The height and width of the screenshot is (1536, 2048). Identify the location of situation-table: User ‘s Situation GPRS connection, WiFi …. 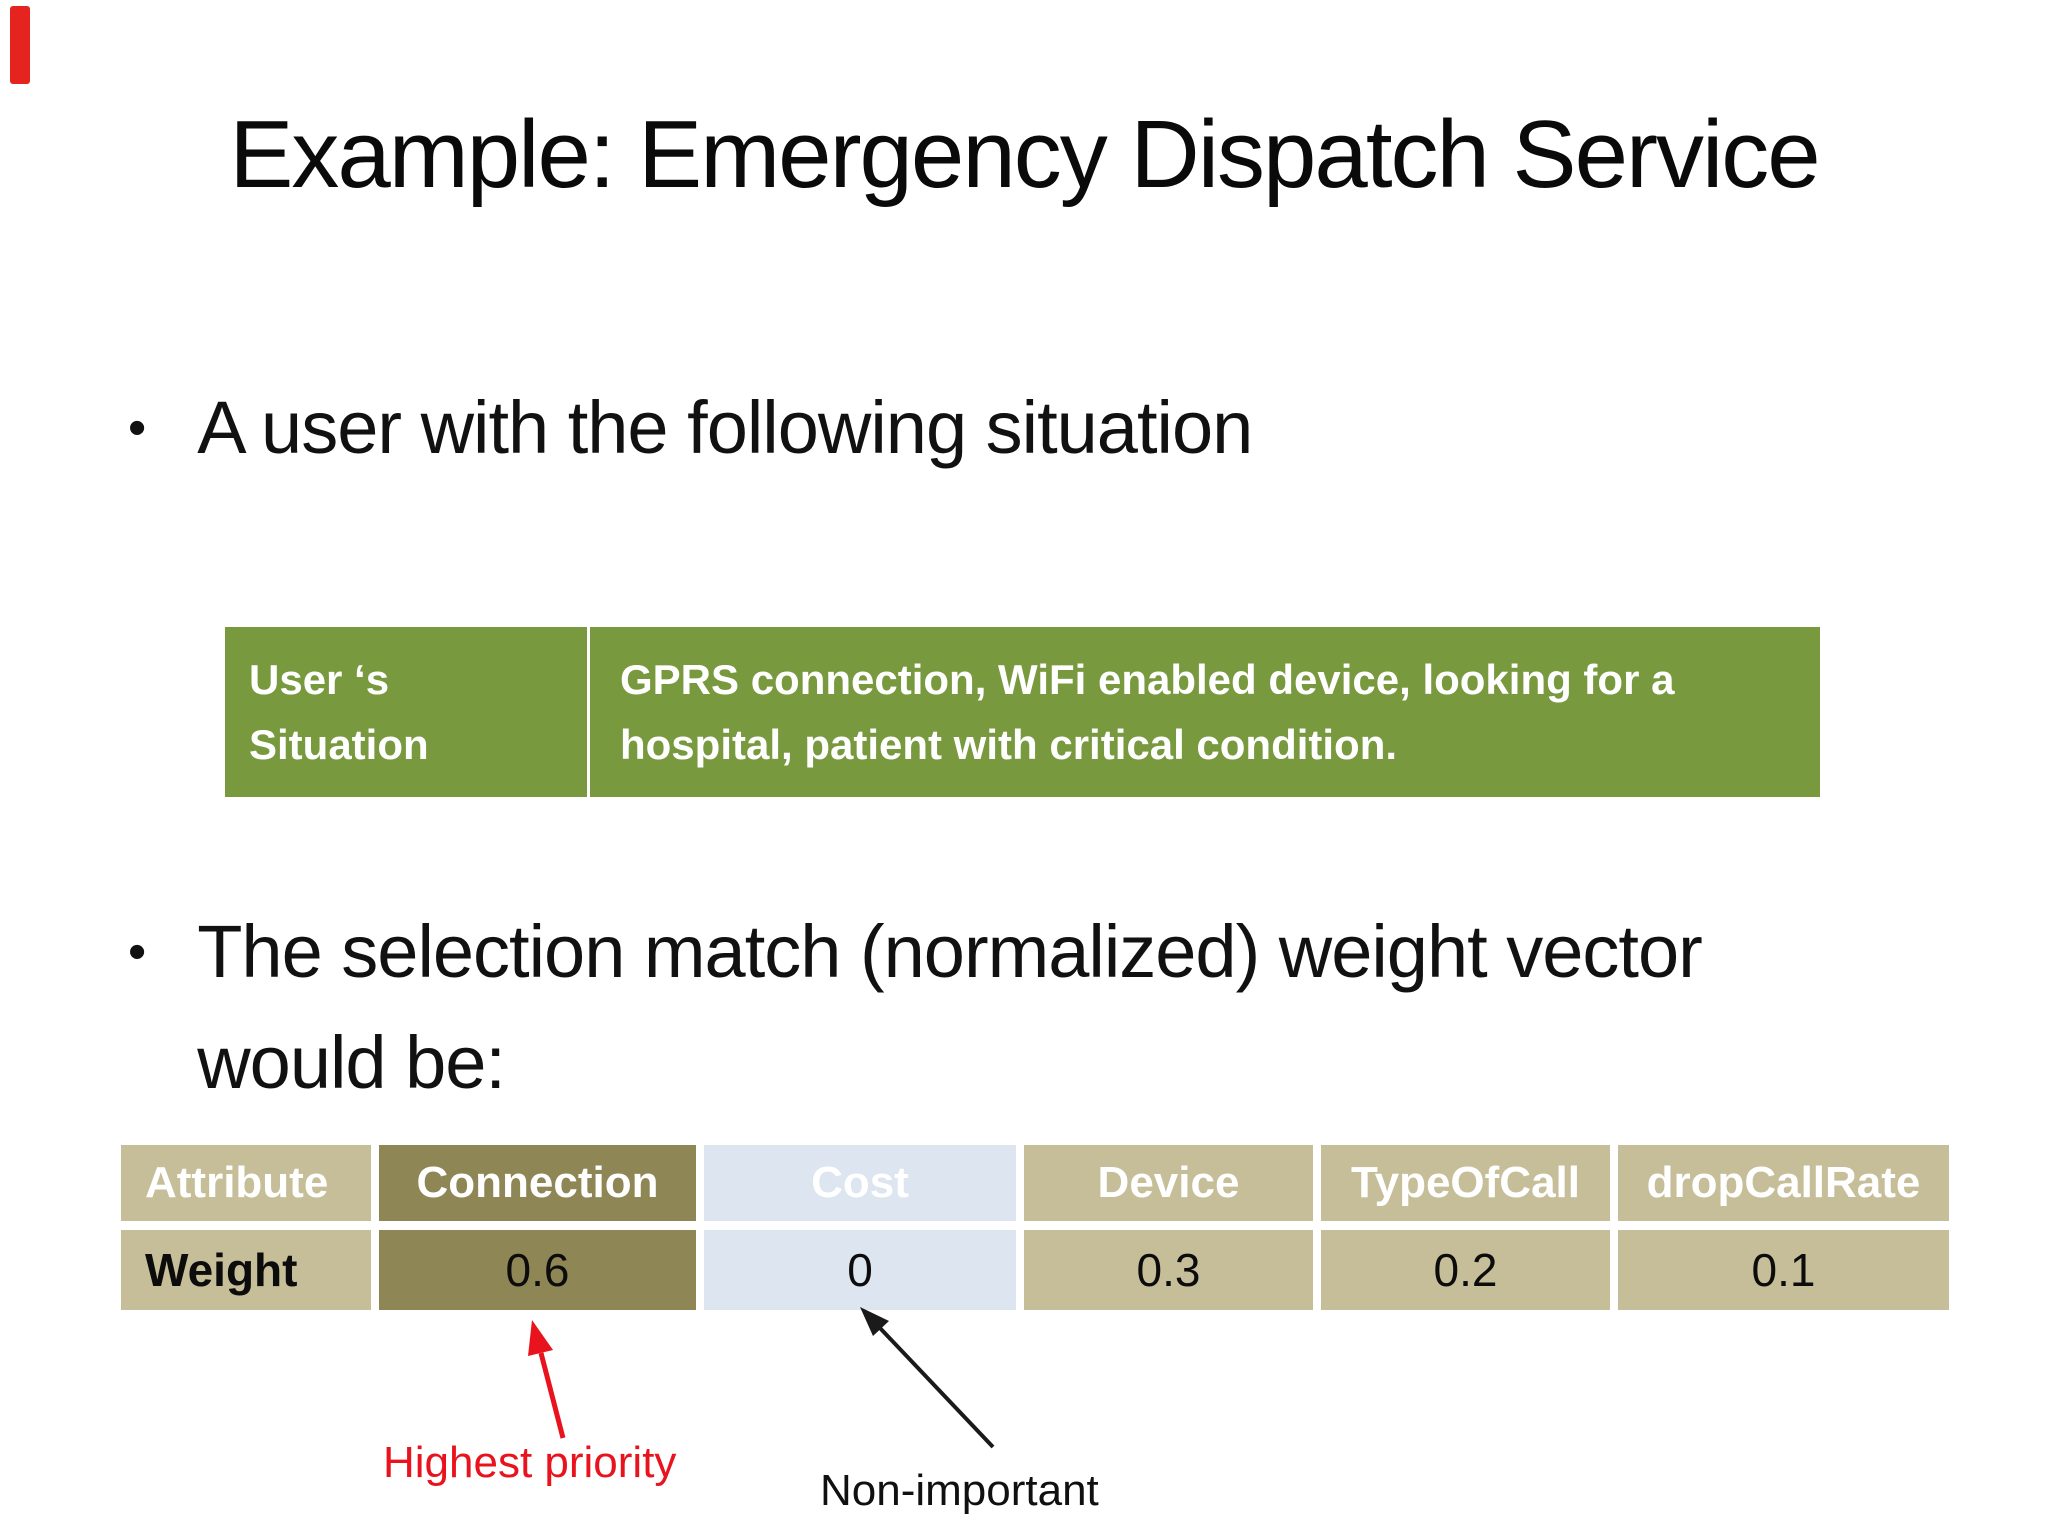
(1022, 712).